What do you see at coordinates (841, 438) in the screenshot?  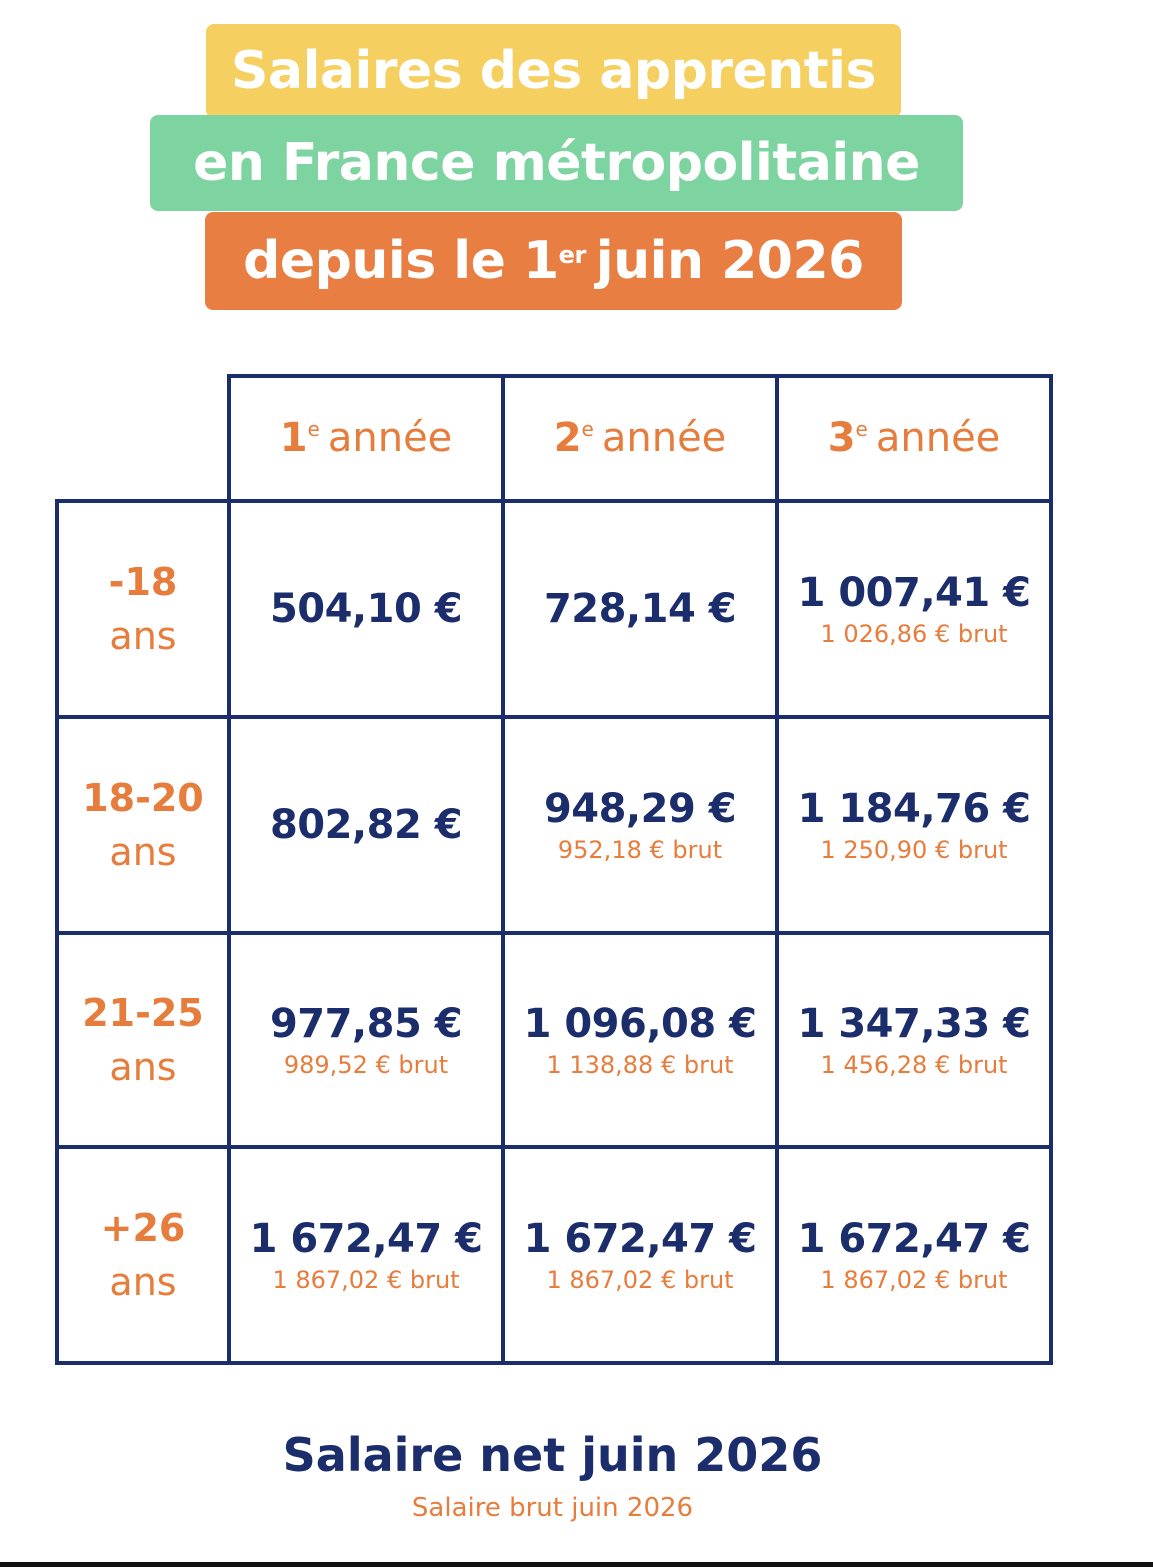 I see `column-header-number: 3` at bounding box center [841, 438].